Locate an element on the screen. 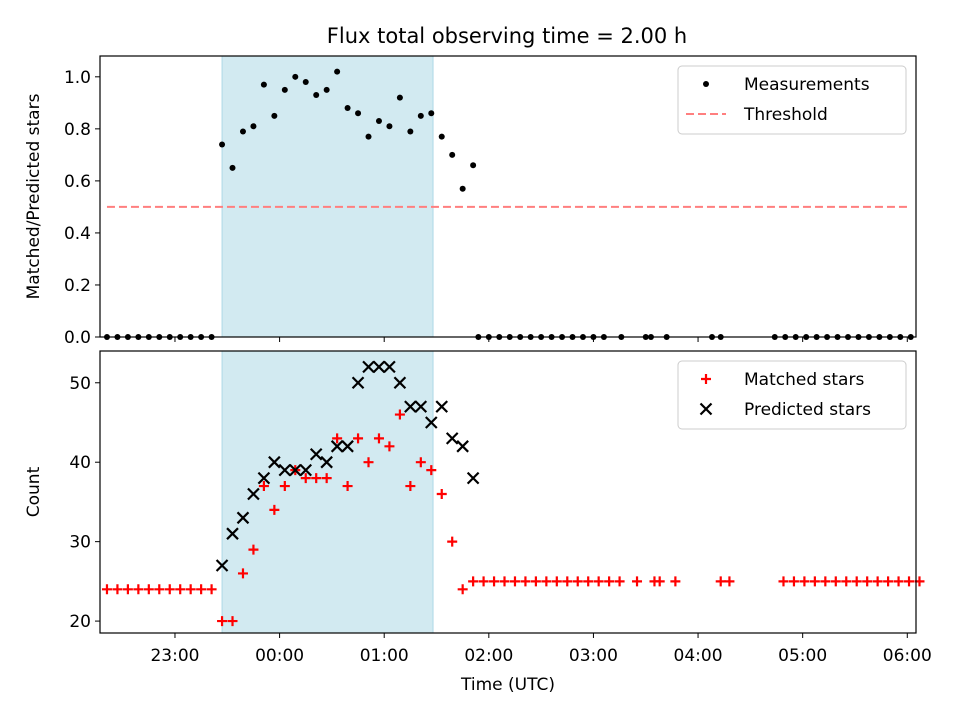 This screenshot has height=720, width=960. legend-x-icon is located at coordinates (706, 409).